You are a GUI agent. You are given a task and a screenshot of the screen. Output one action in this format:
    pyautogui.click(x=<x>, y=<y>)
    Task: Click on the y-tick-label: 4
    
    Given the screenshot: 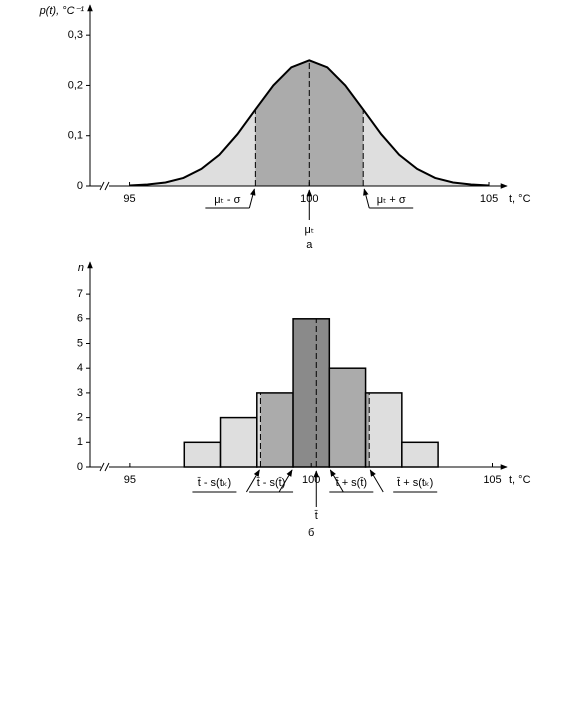 What is the action you would take?
    pyautogui.click(x=80, y=368)
    